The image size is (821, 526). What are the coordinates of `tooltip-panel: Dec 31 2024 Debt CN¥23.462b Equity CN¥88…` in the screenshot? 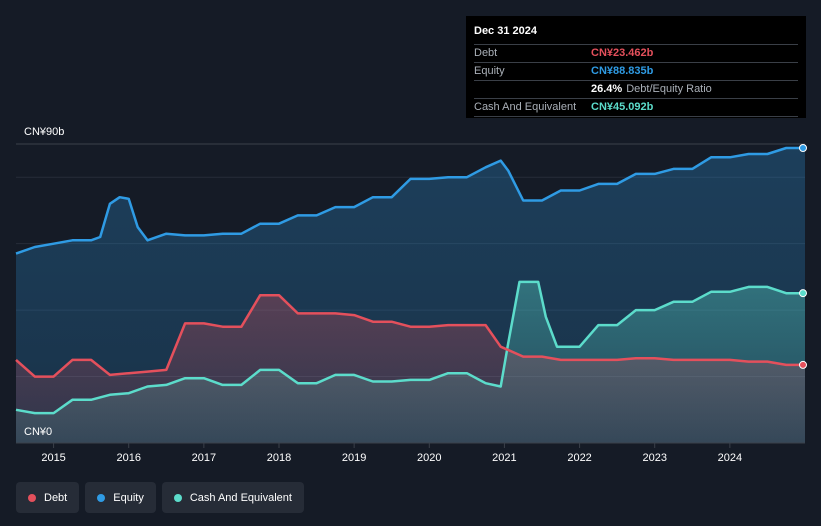 It's located at (636, 67).